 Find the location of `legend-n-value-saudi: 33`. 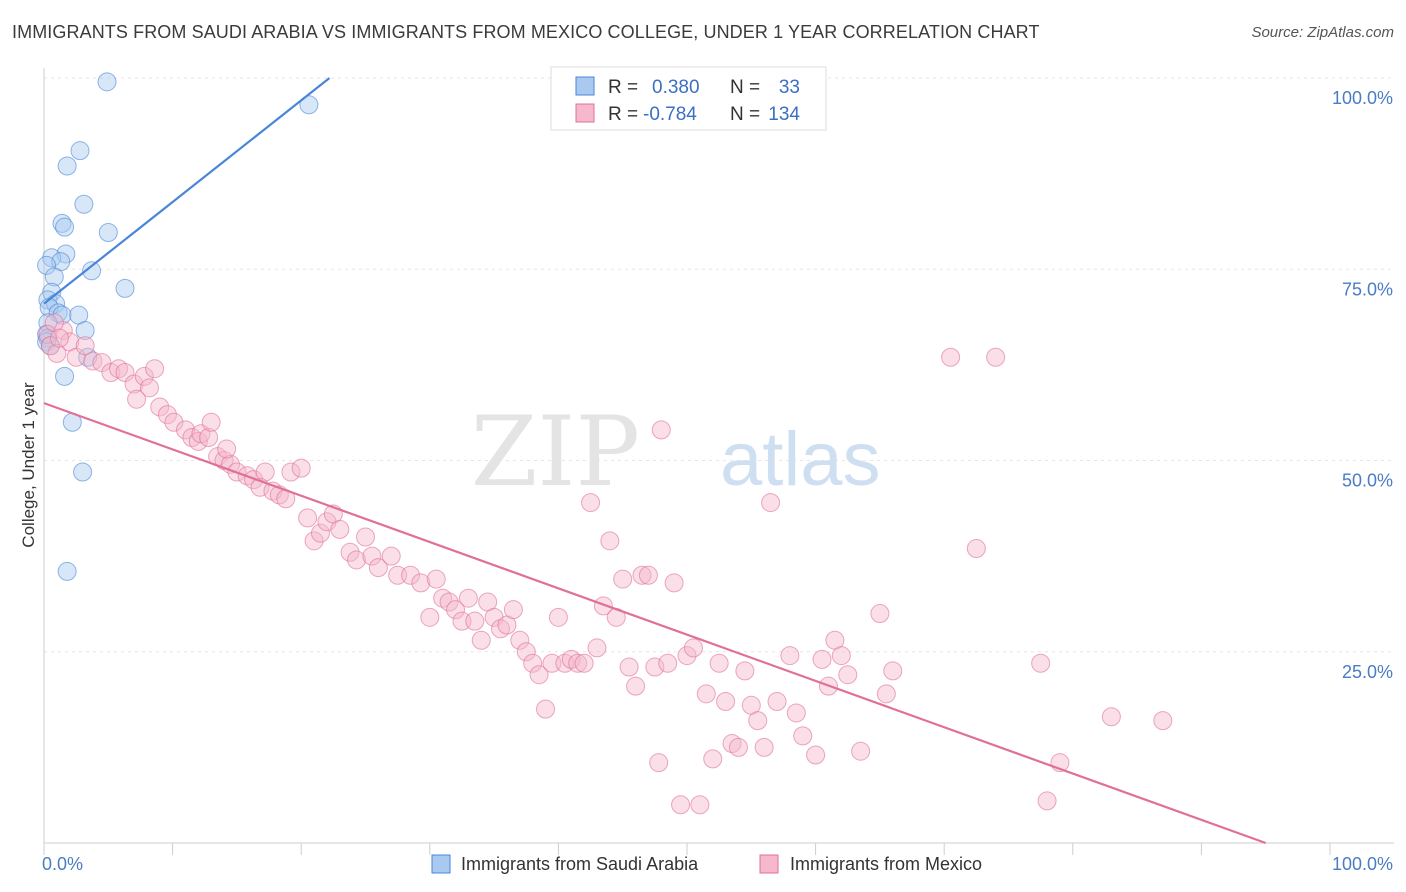

legend-n-value-saudi: 33 is located at coordinates (789, 87).